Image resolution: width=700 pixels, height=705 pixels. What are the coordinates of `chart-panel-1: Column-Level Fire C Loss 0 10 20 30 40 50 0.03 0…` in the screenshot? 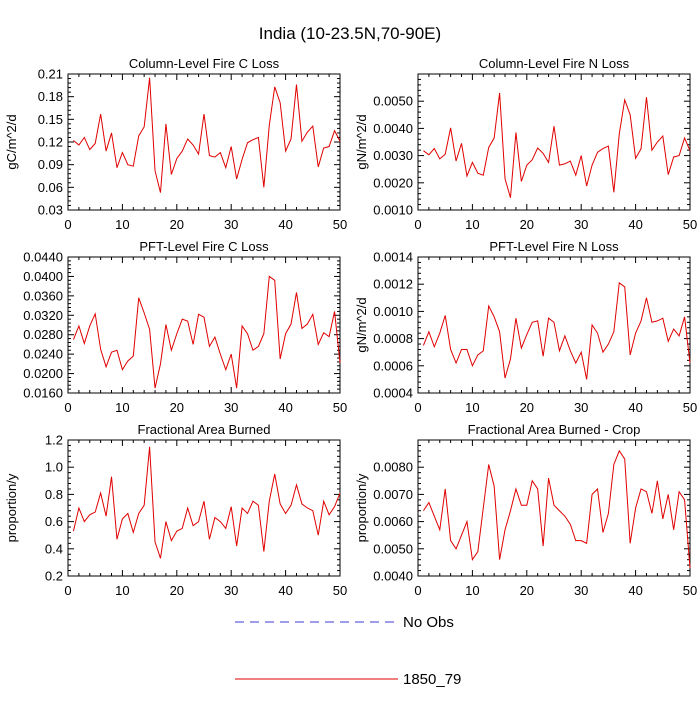 It's located at (175, 144).